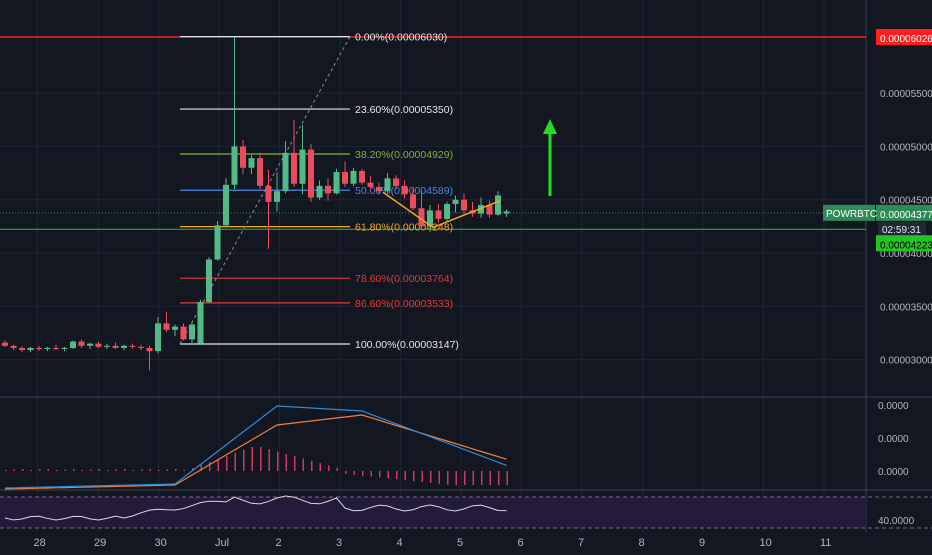  Describe the element at coordinates (279, 543) in the screenshot. I see `x-tick-label: 2` at that location.